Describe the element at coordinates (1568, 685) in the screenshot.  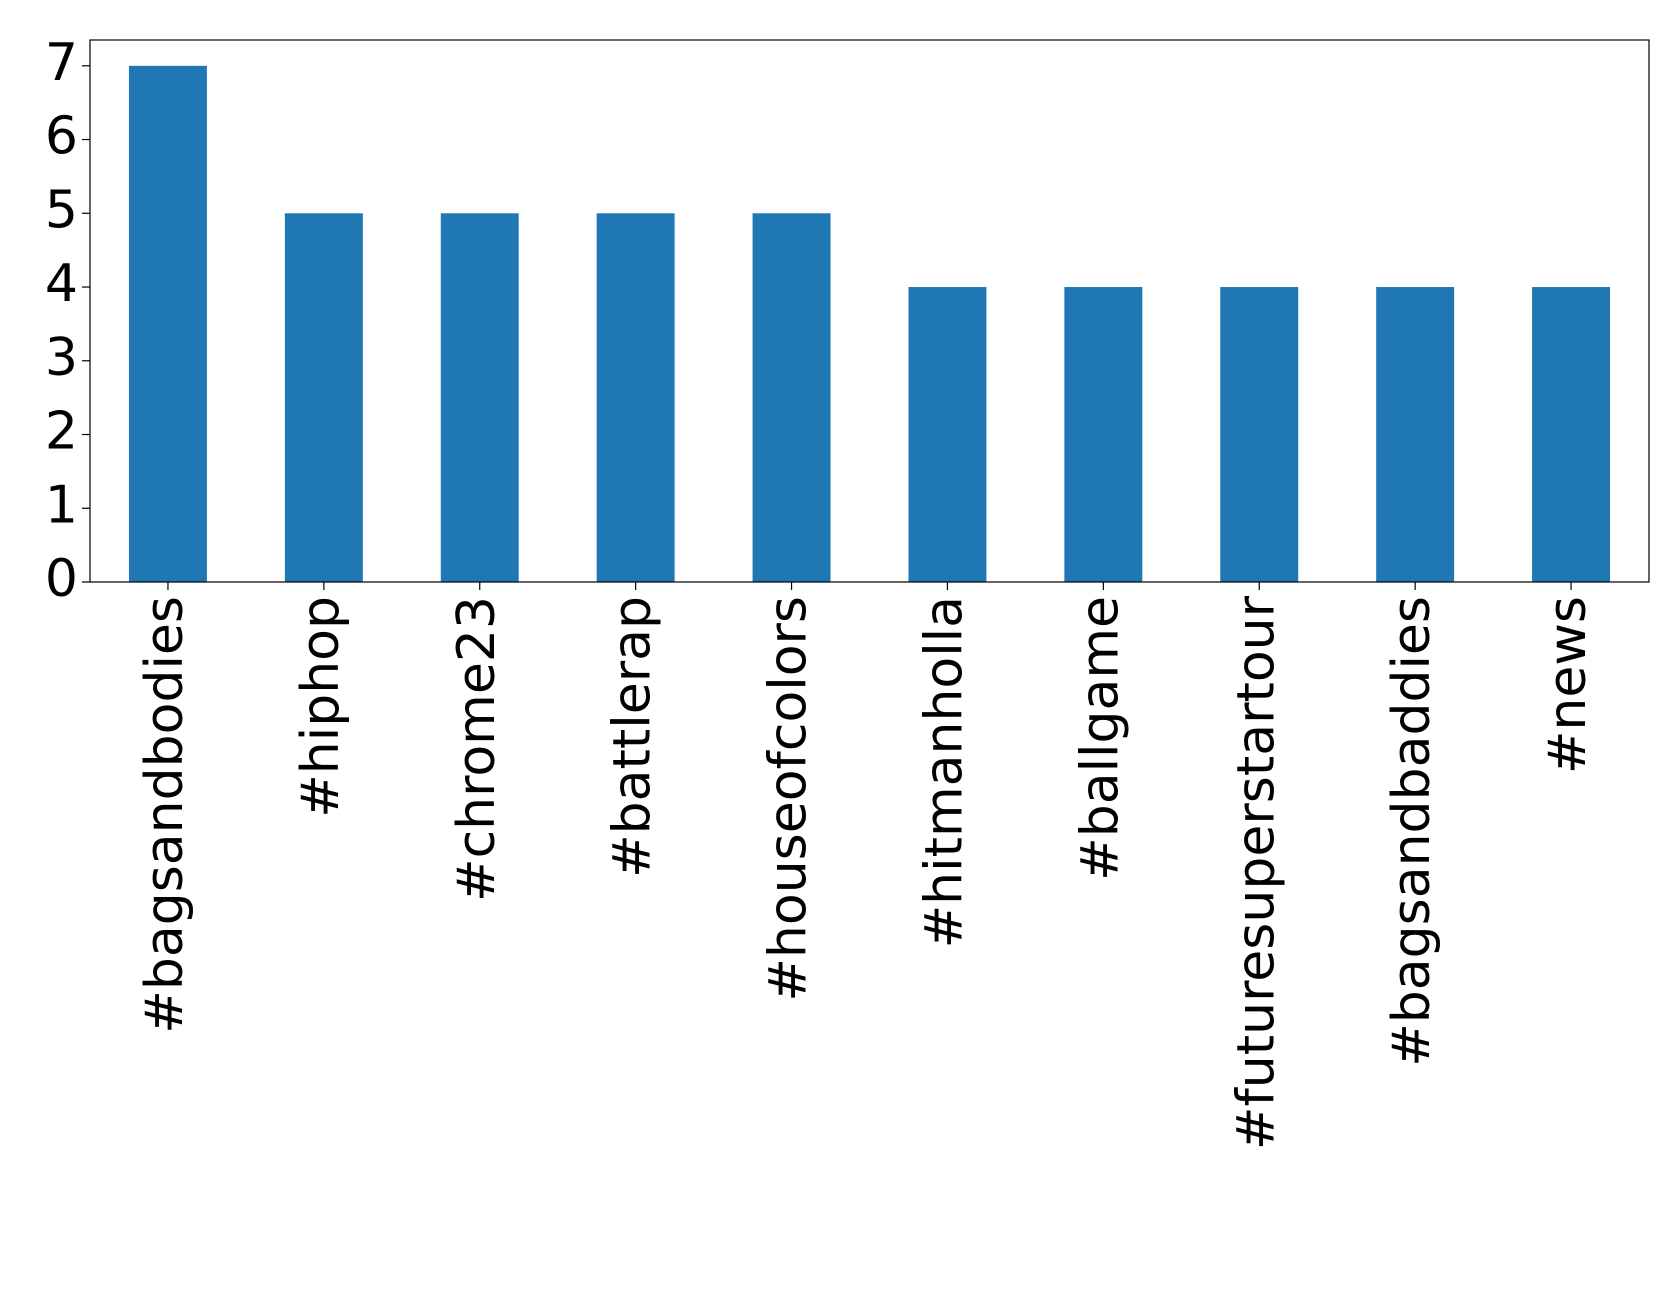
I see `x-tick-label: #news` at that location.